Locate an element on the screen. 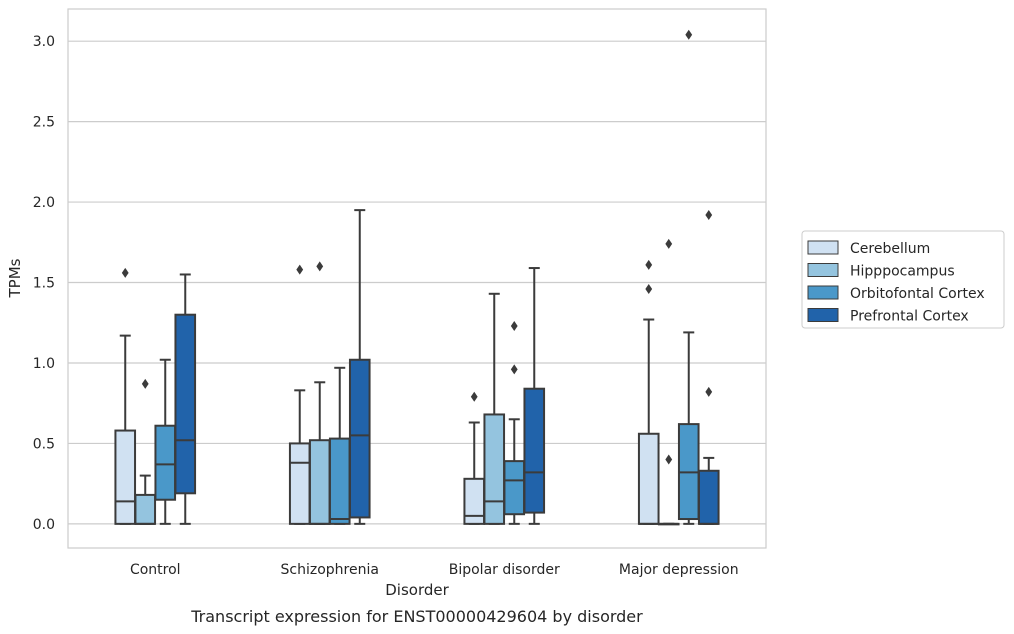 This screenshot has height=634, width=1014. x-tick-label: Bipolar disorder is located at coordinates (504, 570).